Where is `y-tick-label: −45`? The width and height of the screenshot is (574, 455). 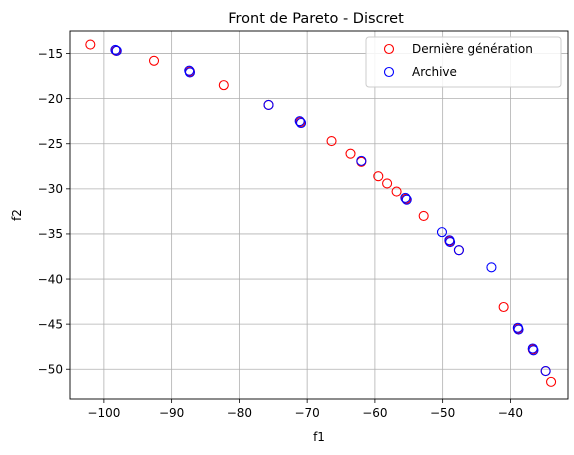 y-tick-label: −45 is located at coordinates (50, 324).